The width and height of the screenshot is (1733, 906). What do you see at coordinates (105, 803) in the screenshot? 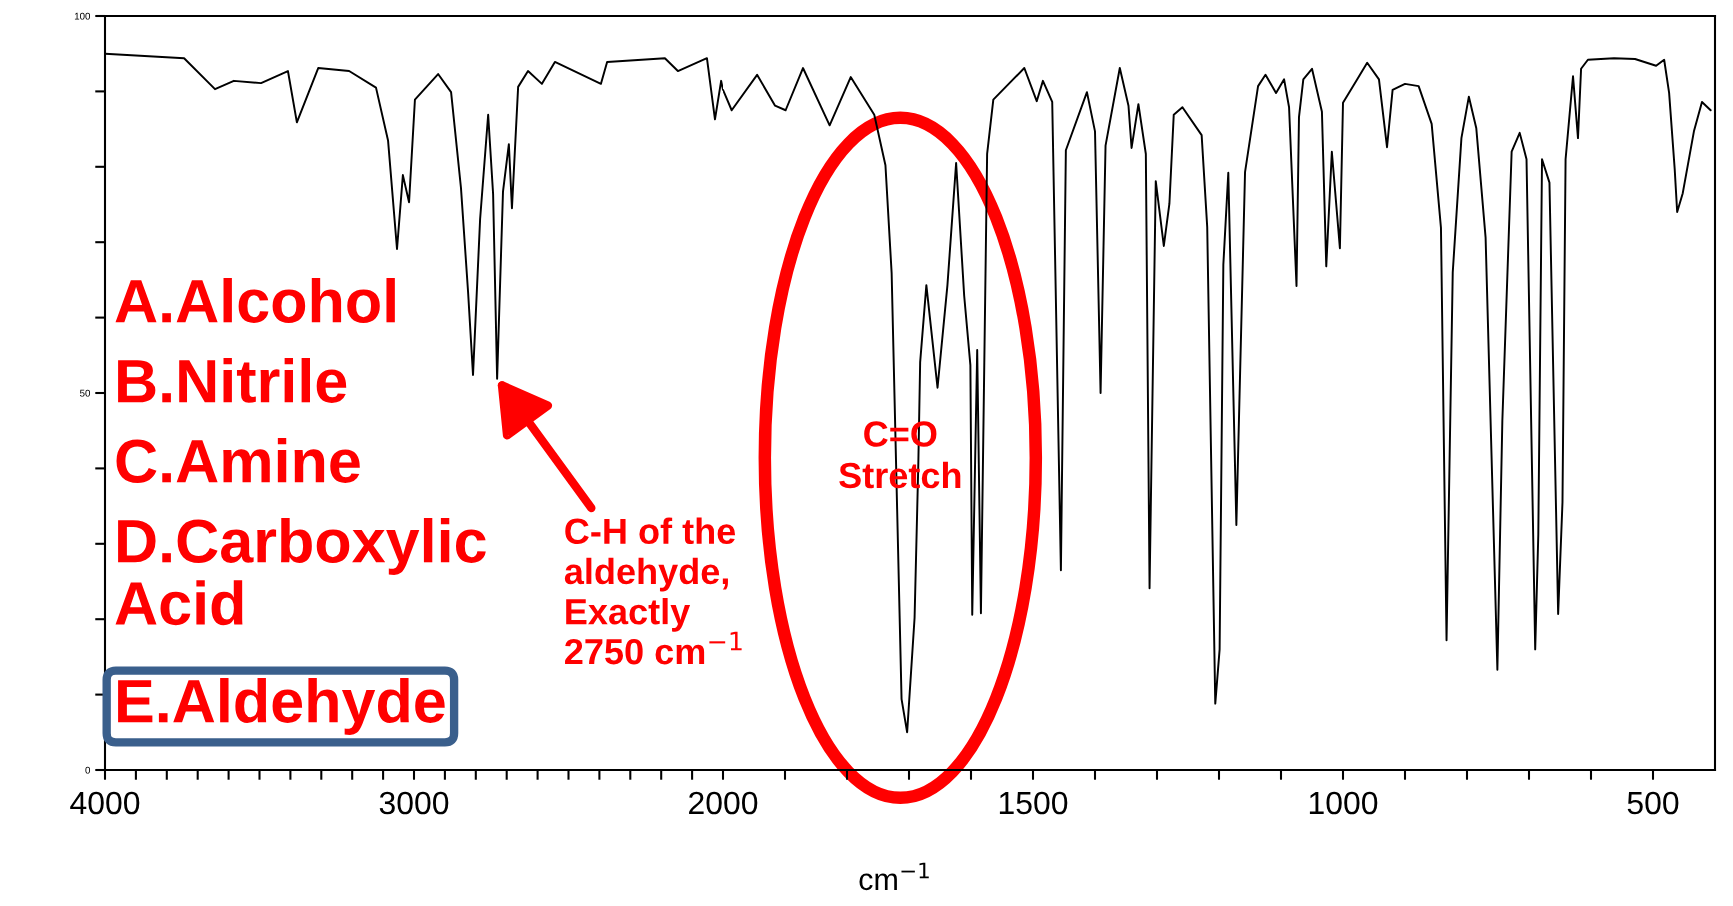
I see `x-tick-label: 4000` at bounding box center [105, 803].